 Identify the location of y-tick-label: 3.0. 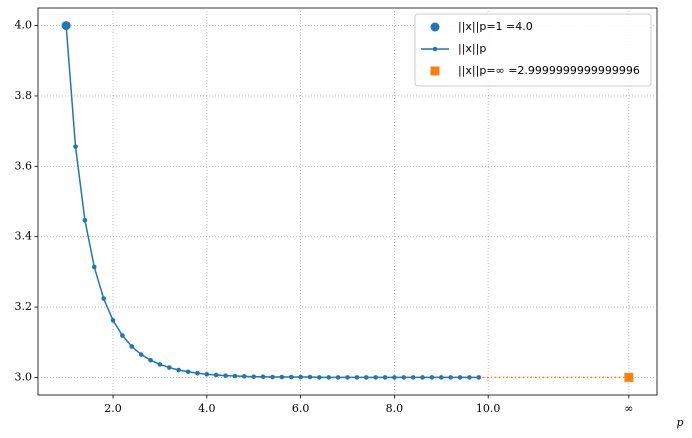
(24, 376).